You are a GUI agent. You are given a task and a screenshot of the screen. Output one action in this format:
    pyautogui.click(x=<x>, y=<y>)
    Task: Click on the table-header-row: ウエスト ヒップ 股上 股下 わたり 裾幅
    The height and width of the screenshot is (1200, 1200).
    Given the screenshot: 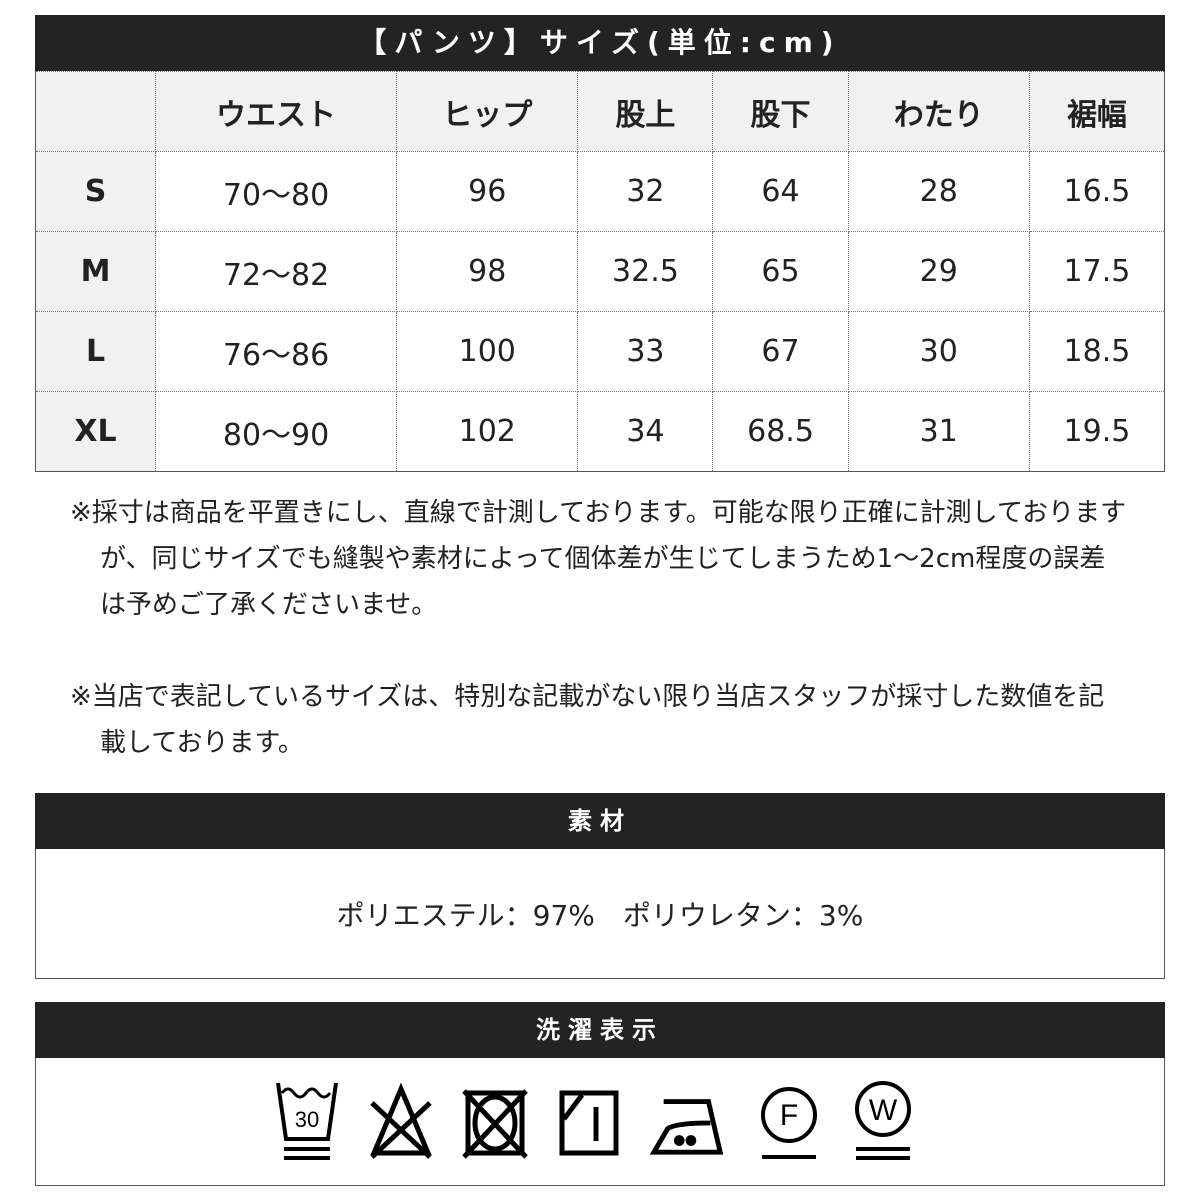 What is the action you would take?
    pyautogui.click(x=600, y=111)
    